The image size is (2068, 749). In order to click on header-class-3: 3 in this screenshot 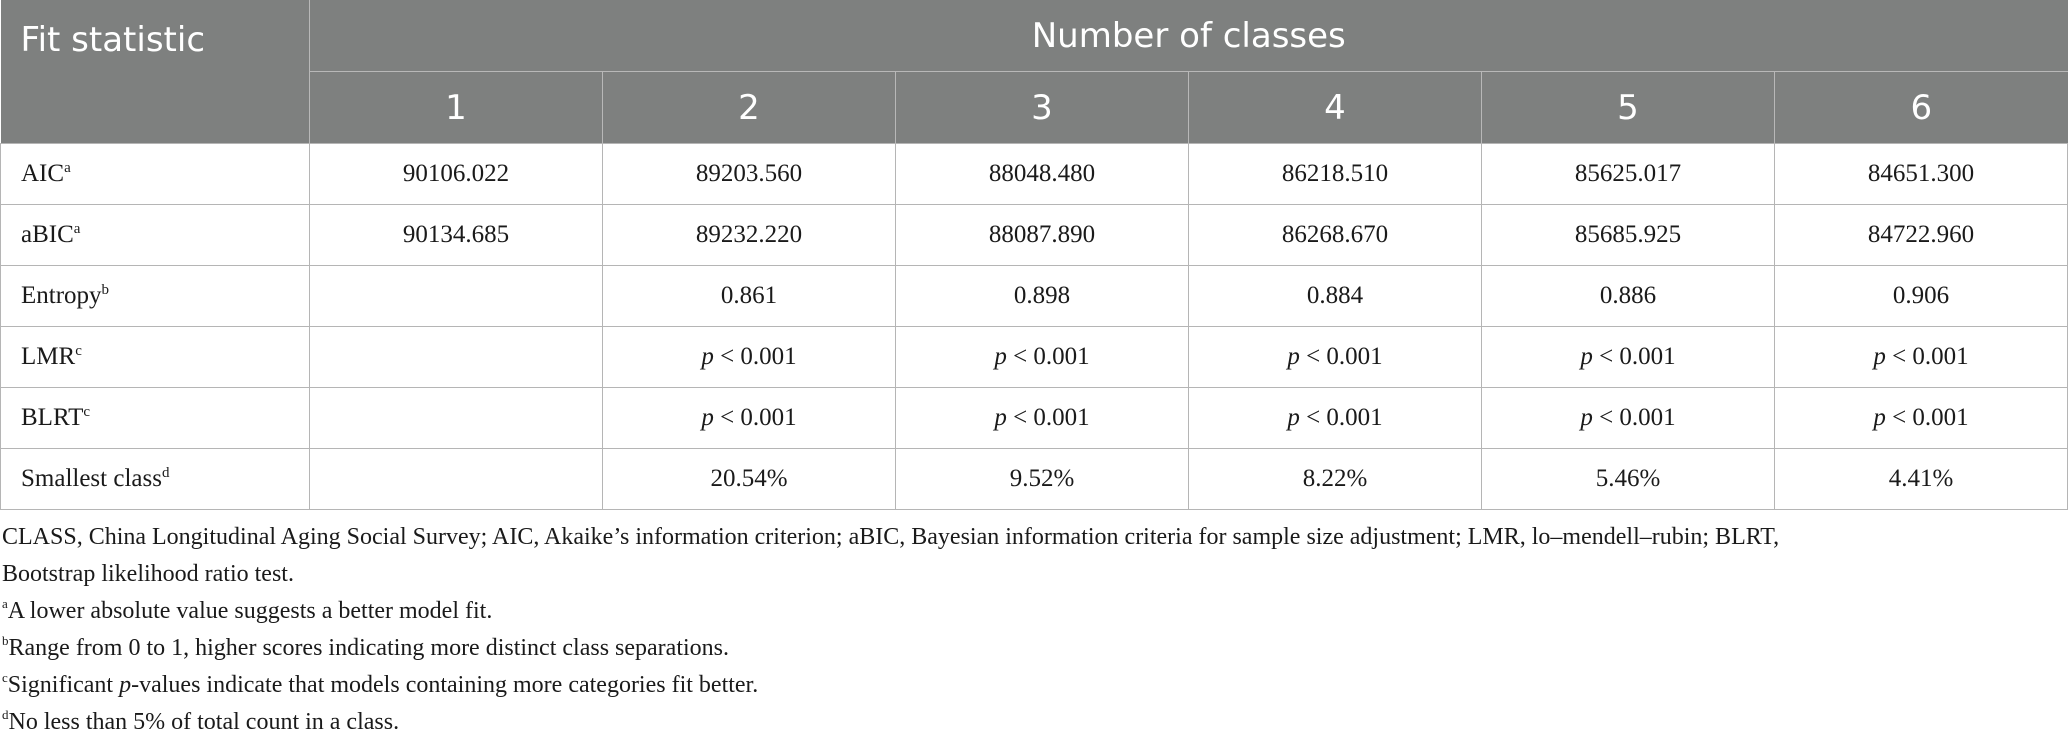, I will do `click(1042, 107)`.